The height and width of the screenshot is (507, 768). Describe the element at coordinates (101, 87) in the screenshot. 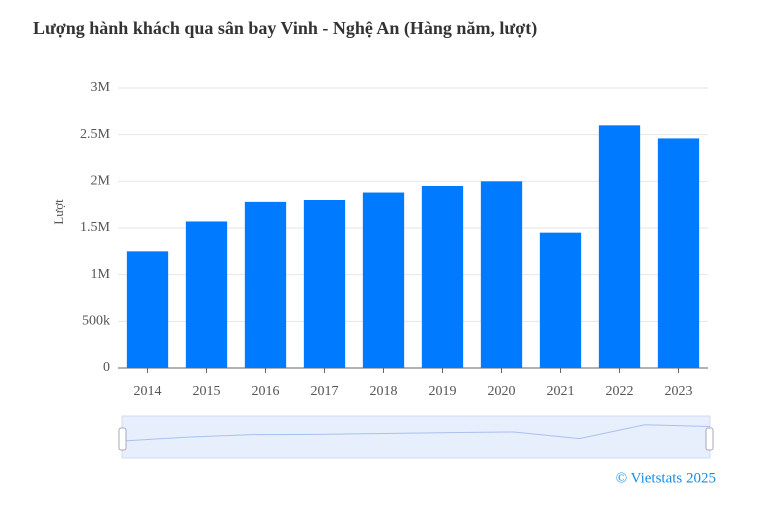

I see `y-tick-label: 3M` at that location.